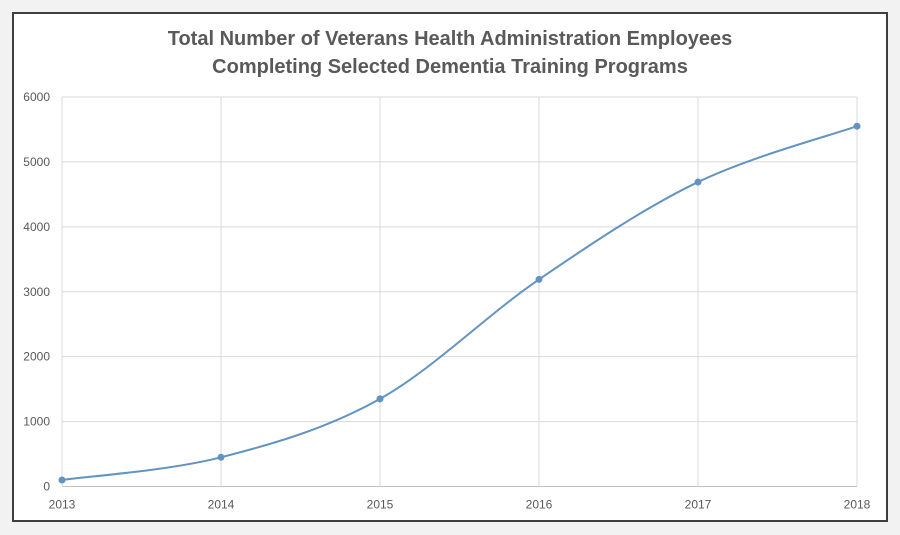  What do you see at coordinates (857, 505) in the screenshot?
I see `x-tick-label: 2018` at bounding box center [857, 505].